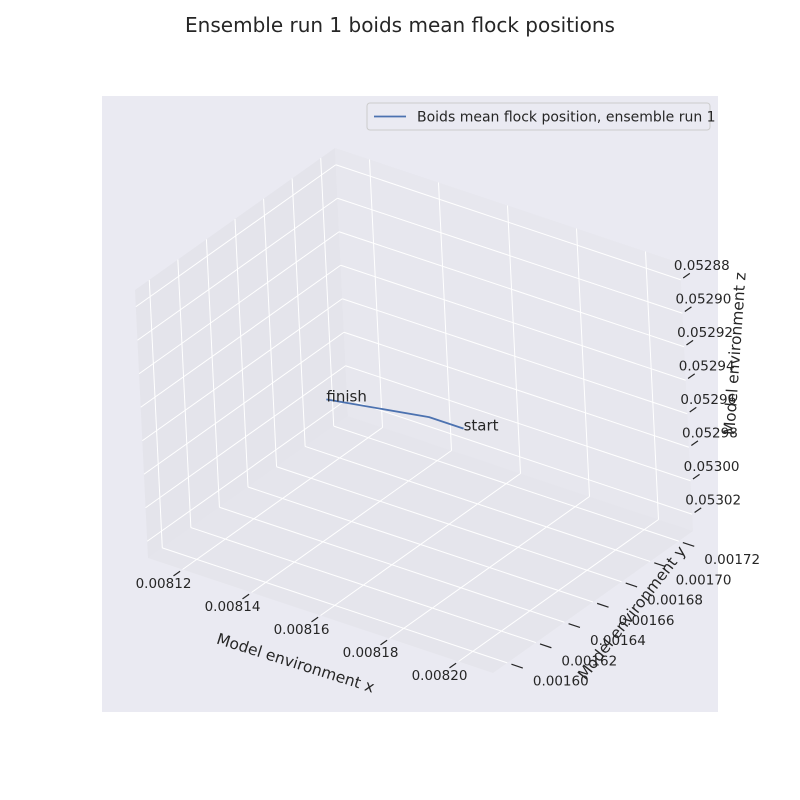  What do you see at coordinates (302, 630) in the screenshot?
I see `x-tick-label: 0.00816` at bounding box center [302, 630].